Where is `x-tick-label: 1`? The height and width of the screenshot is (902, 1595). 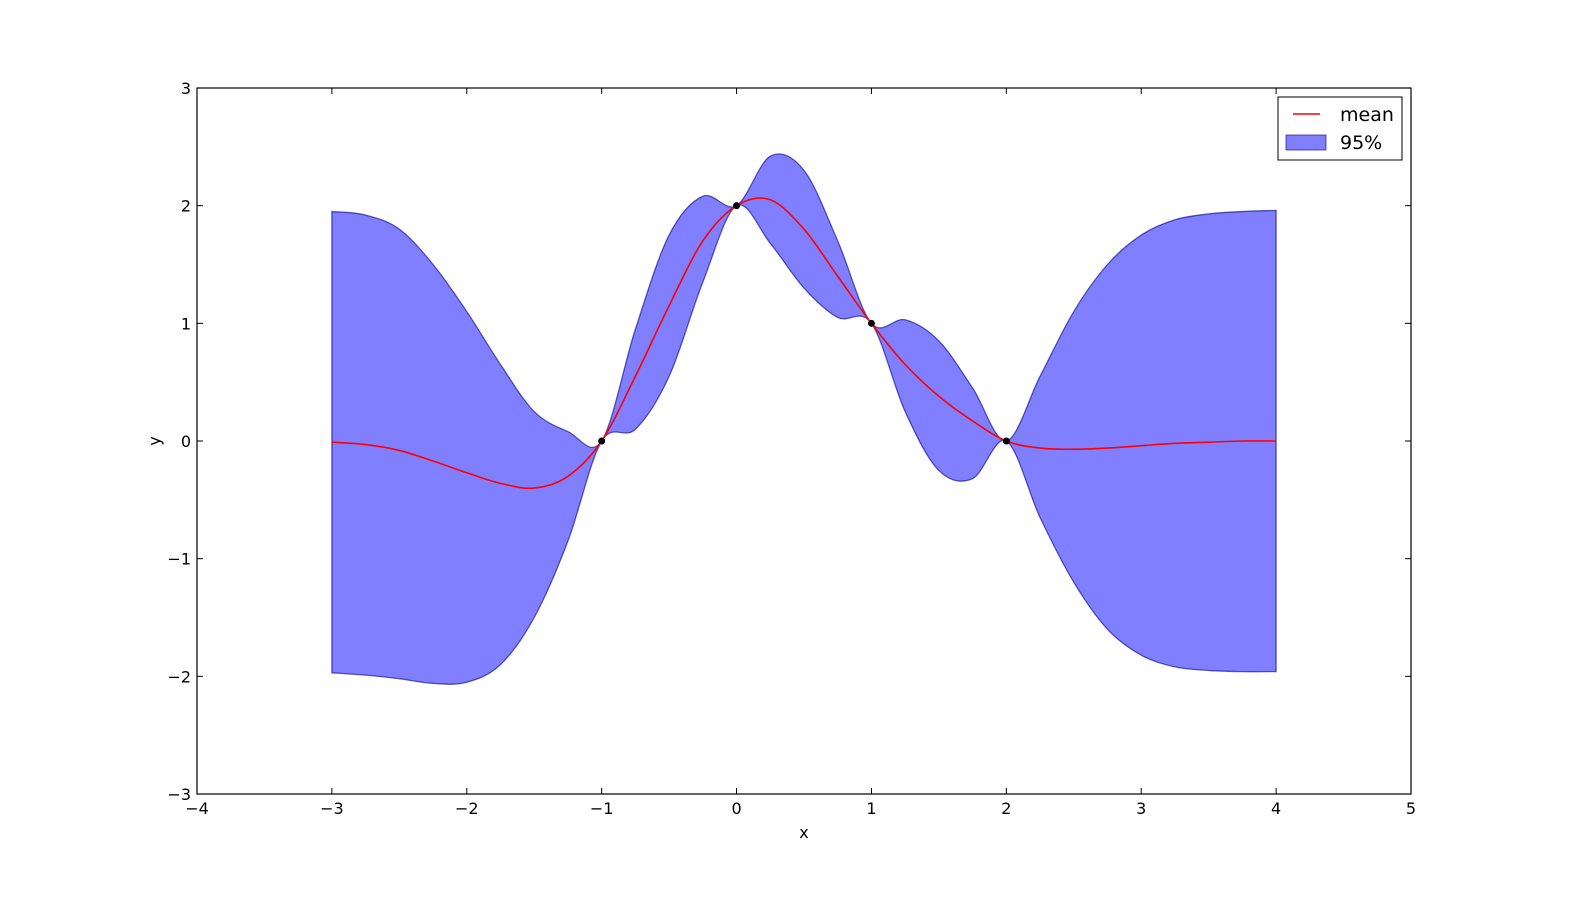
x-tick-label: 1 is located at coordinates (871, 808).